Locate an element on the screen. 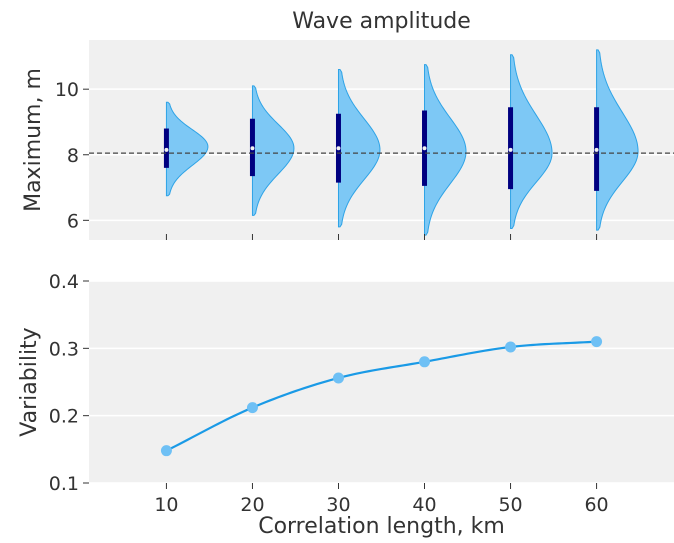 The width and height of the screenshot is (674, 543). chart-title: Wave amplitude is located at coordinates (381, 21).